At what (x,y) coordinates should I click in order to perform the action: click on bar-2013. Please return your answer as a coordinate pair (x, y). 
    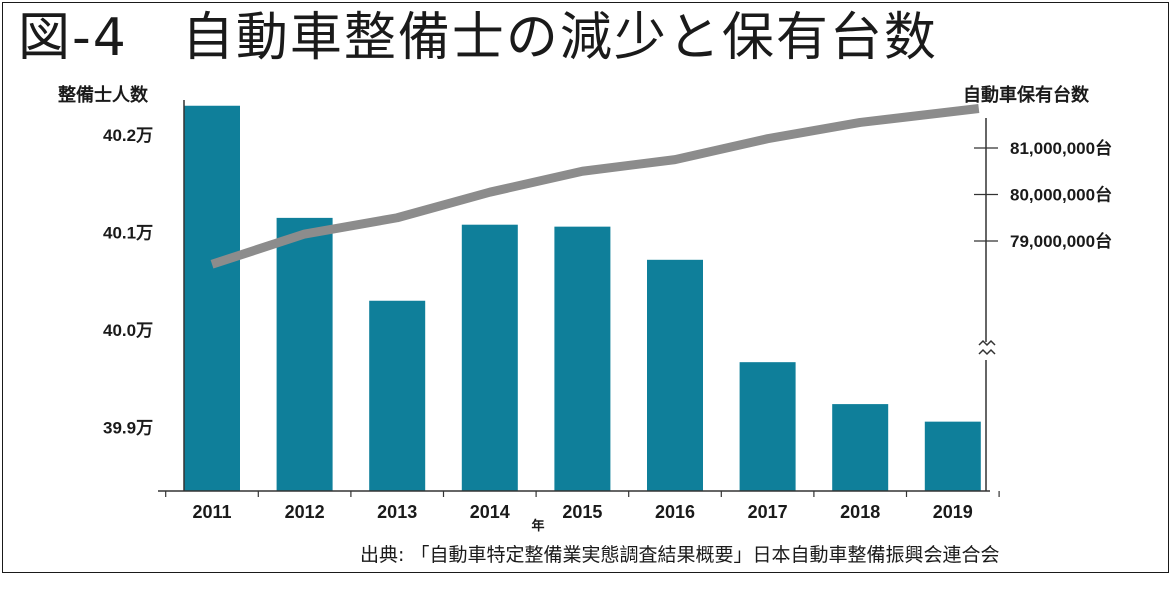
    Looking at the image, I should click on (397, 395).